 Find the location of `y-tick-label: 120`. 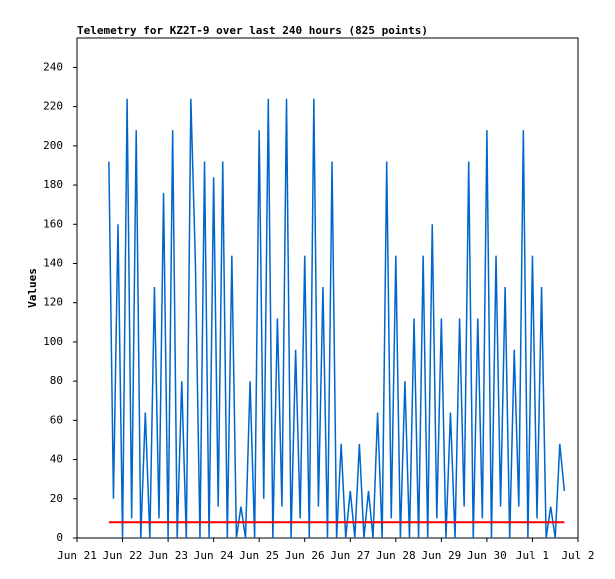

y-tick-label: 120 is located at coordinates (53, 302).